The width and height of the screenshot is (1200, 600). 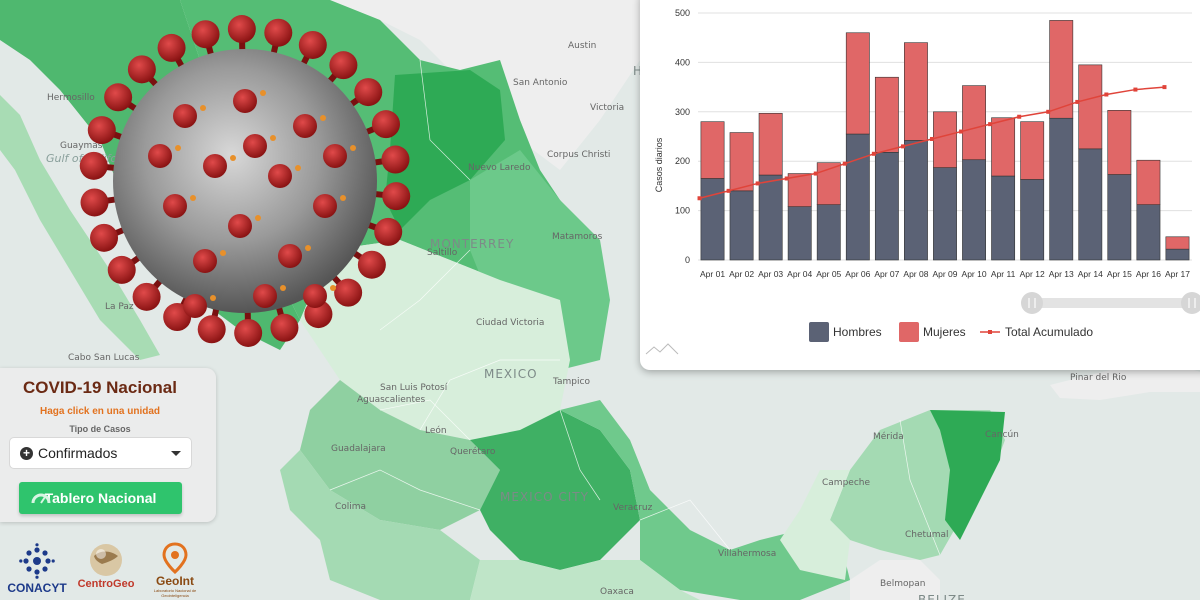 I want to click on case-type-select: + Confirmados, so click(x=100, y=453).